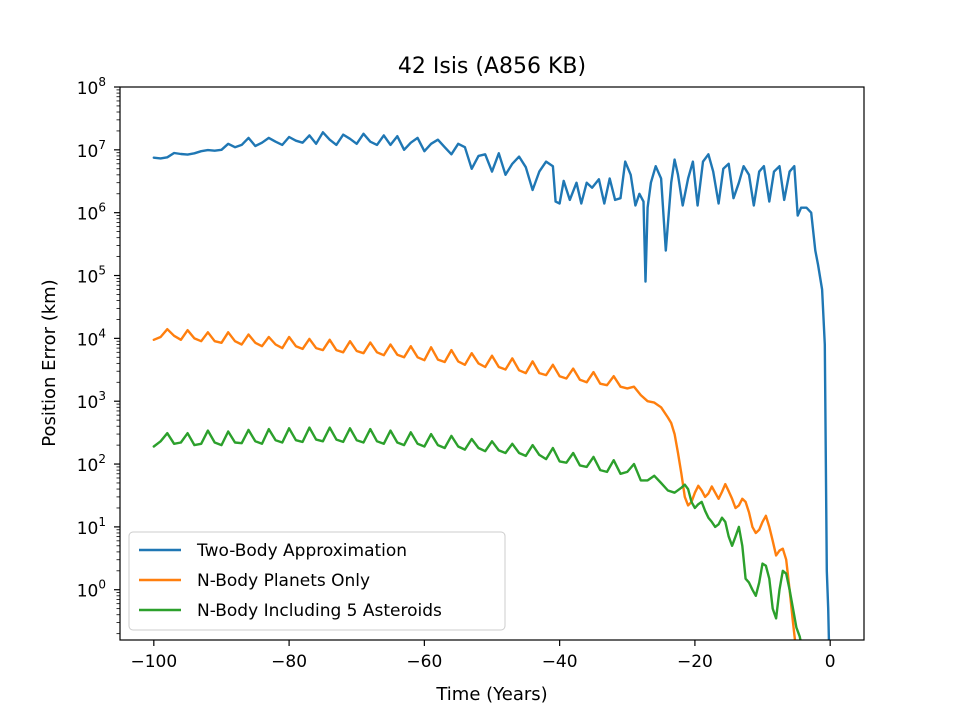 This screenshot has height=720, width=960. What do you see at coordinates (98, 355) in the screenshot?
I see `y-axis: 10⁰ 10¹ 10² 10³ 10⁴ 10⁵ 10⁶ 10⁷ 10⁸` at bounding box center [98, 355].